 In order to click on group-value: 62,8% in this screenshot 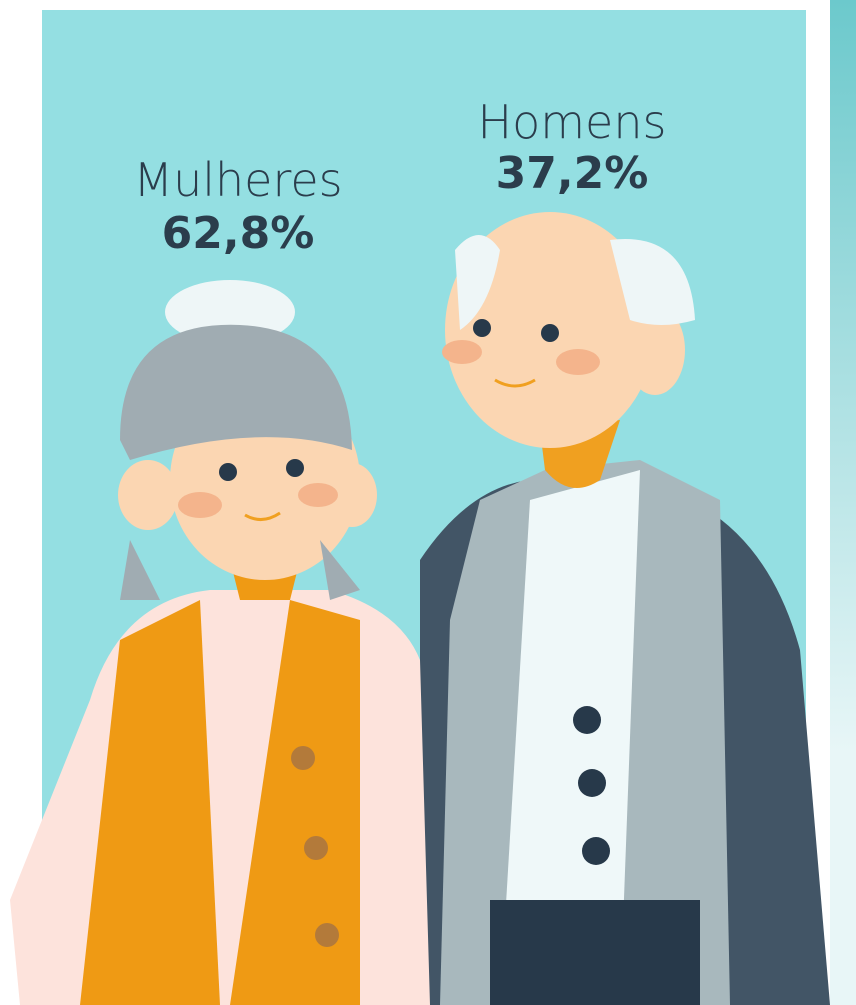, I will do `click(238, 233)`.